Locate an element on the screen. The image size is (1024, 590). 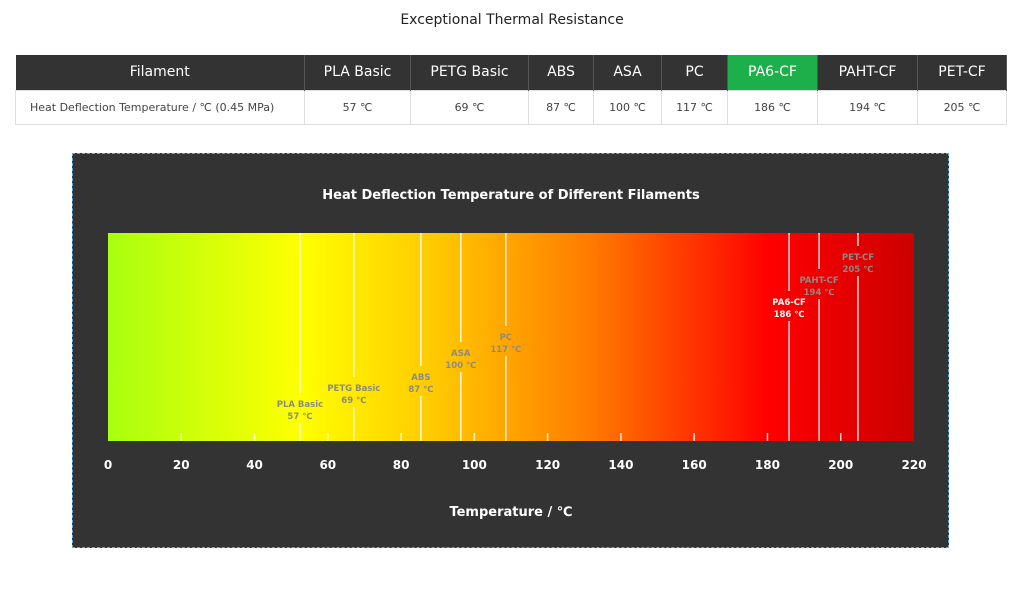
x-tick-label: 220 is located at coordinates (913, 465).